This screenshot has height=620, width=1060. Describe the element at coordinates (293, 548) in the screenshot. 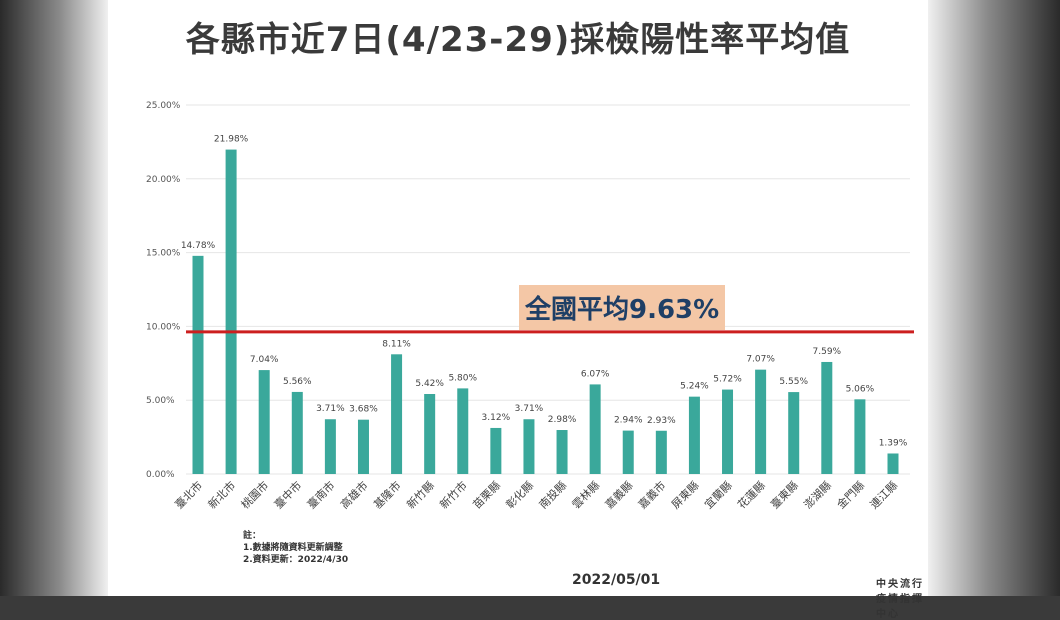

I see `notes-line-1: 1.數據將隨資料更新調整` at that location.